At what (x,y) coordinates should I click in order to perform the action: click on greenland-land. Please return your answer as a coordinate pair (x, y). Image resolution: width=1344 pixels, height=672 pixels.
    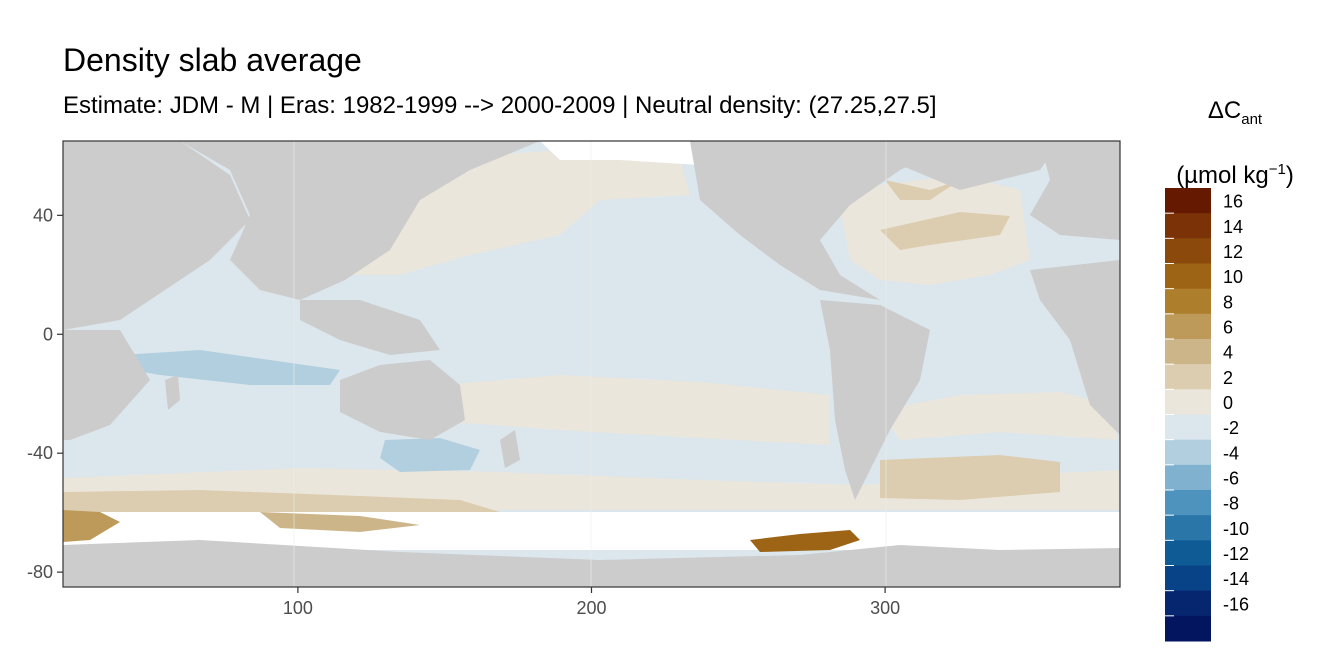
    Looking at the image, I should click on (970, 165).